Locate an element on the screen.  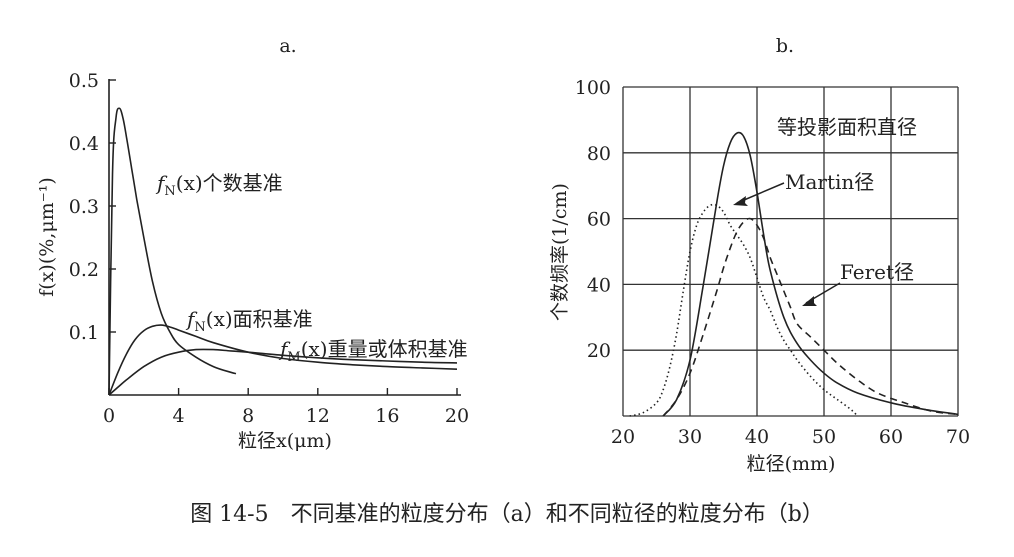
martin-arrowhead is located at coordinates (740, 201).